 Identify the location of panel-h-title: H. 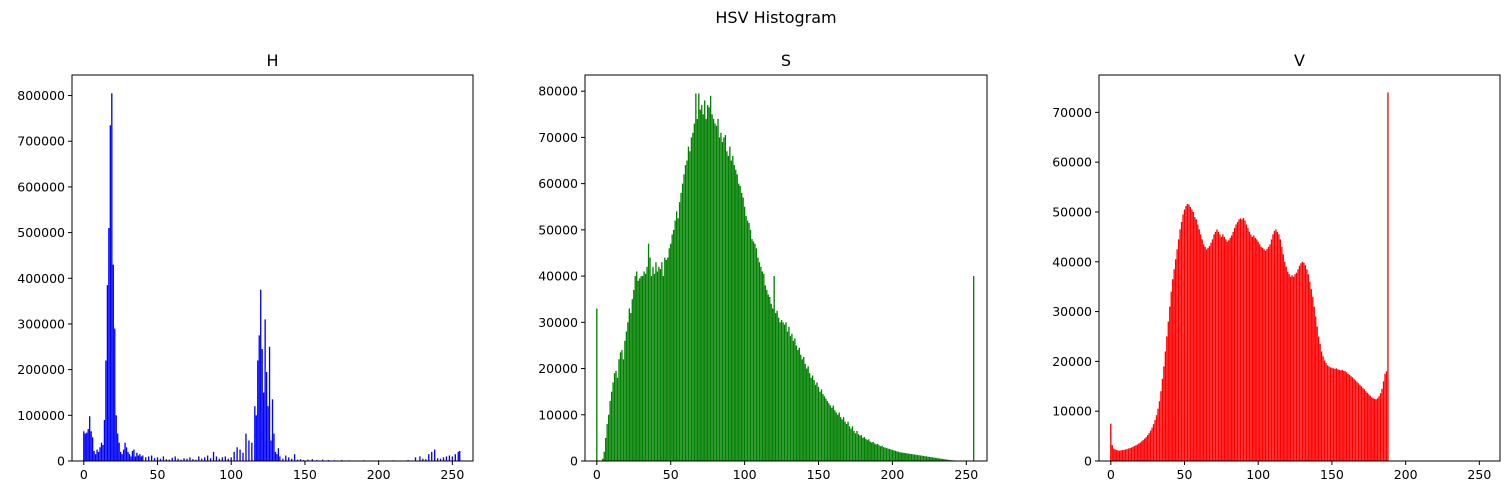
(272, 60).